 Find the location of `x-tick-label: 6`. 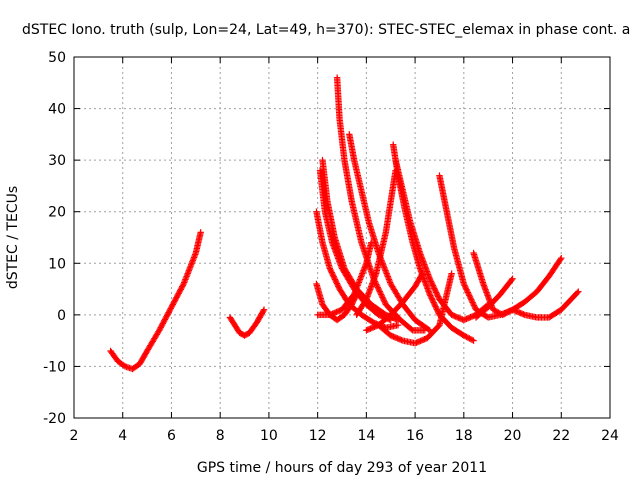

x-tick-label: 6 is located at coordinates (171, 436).